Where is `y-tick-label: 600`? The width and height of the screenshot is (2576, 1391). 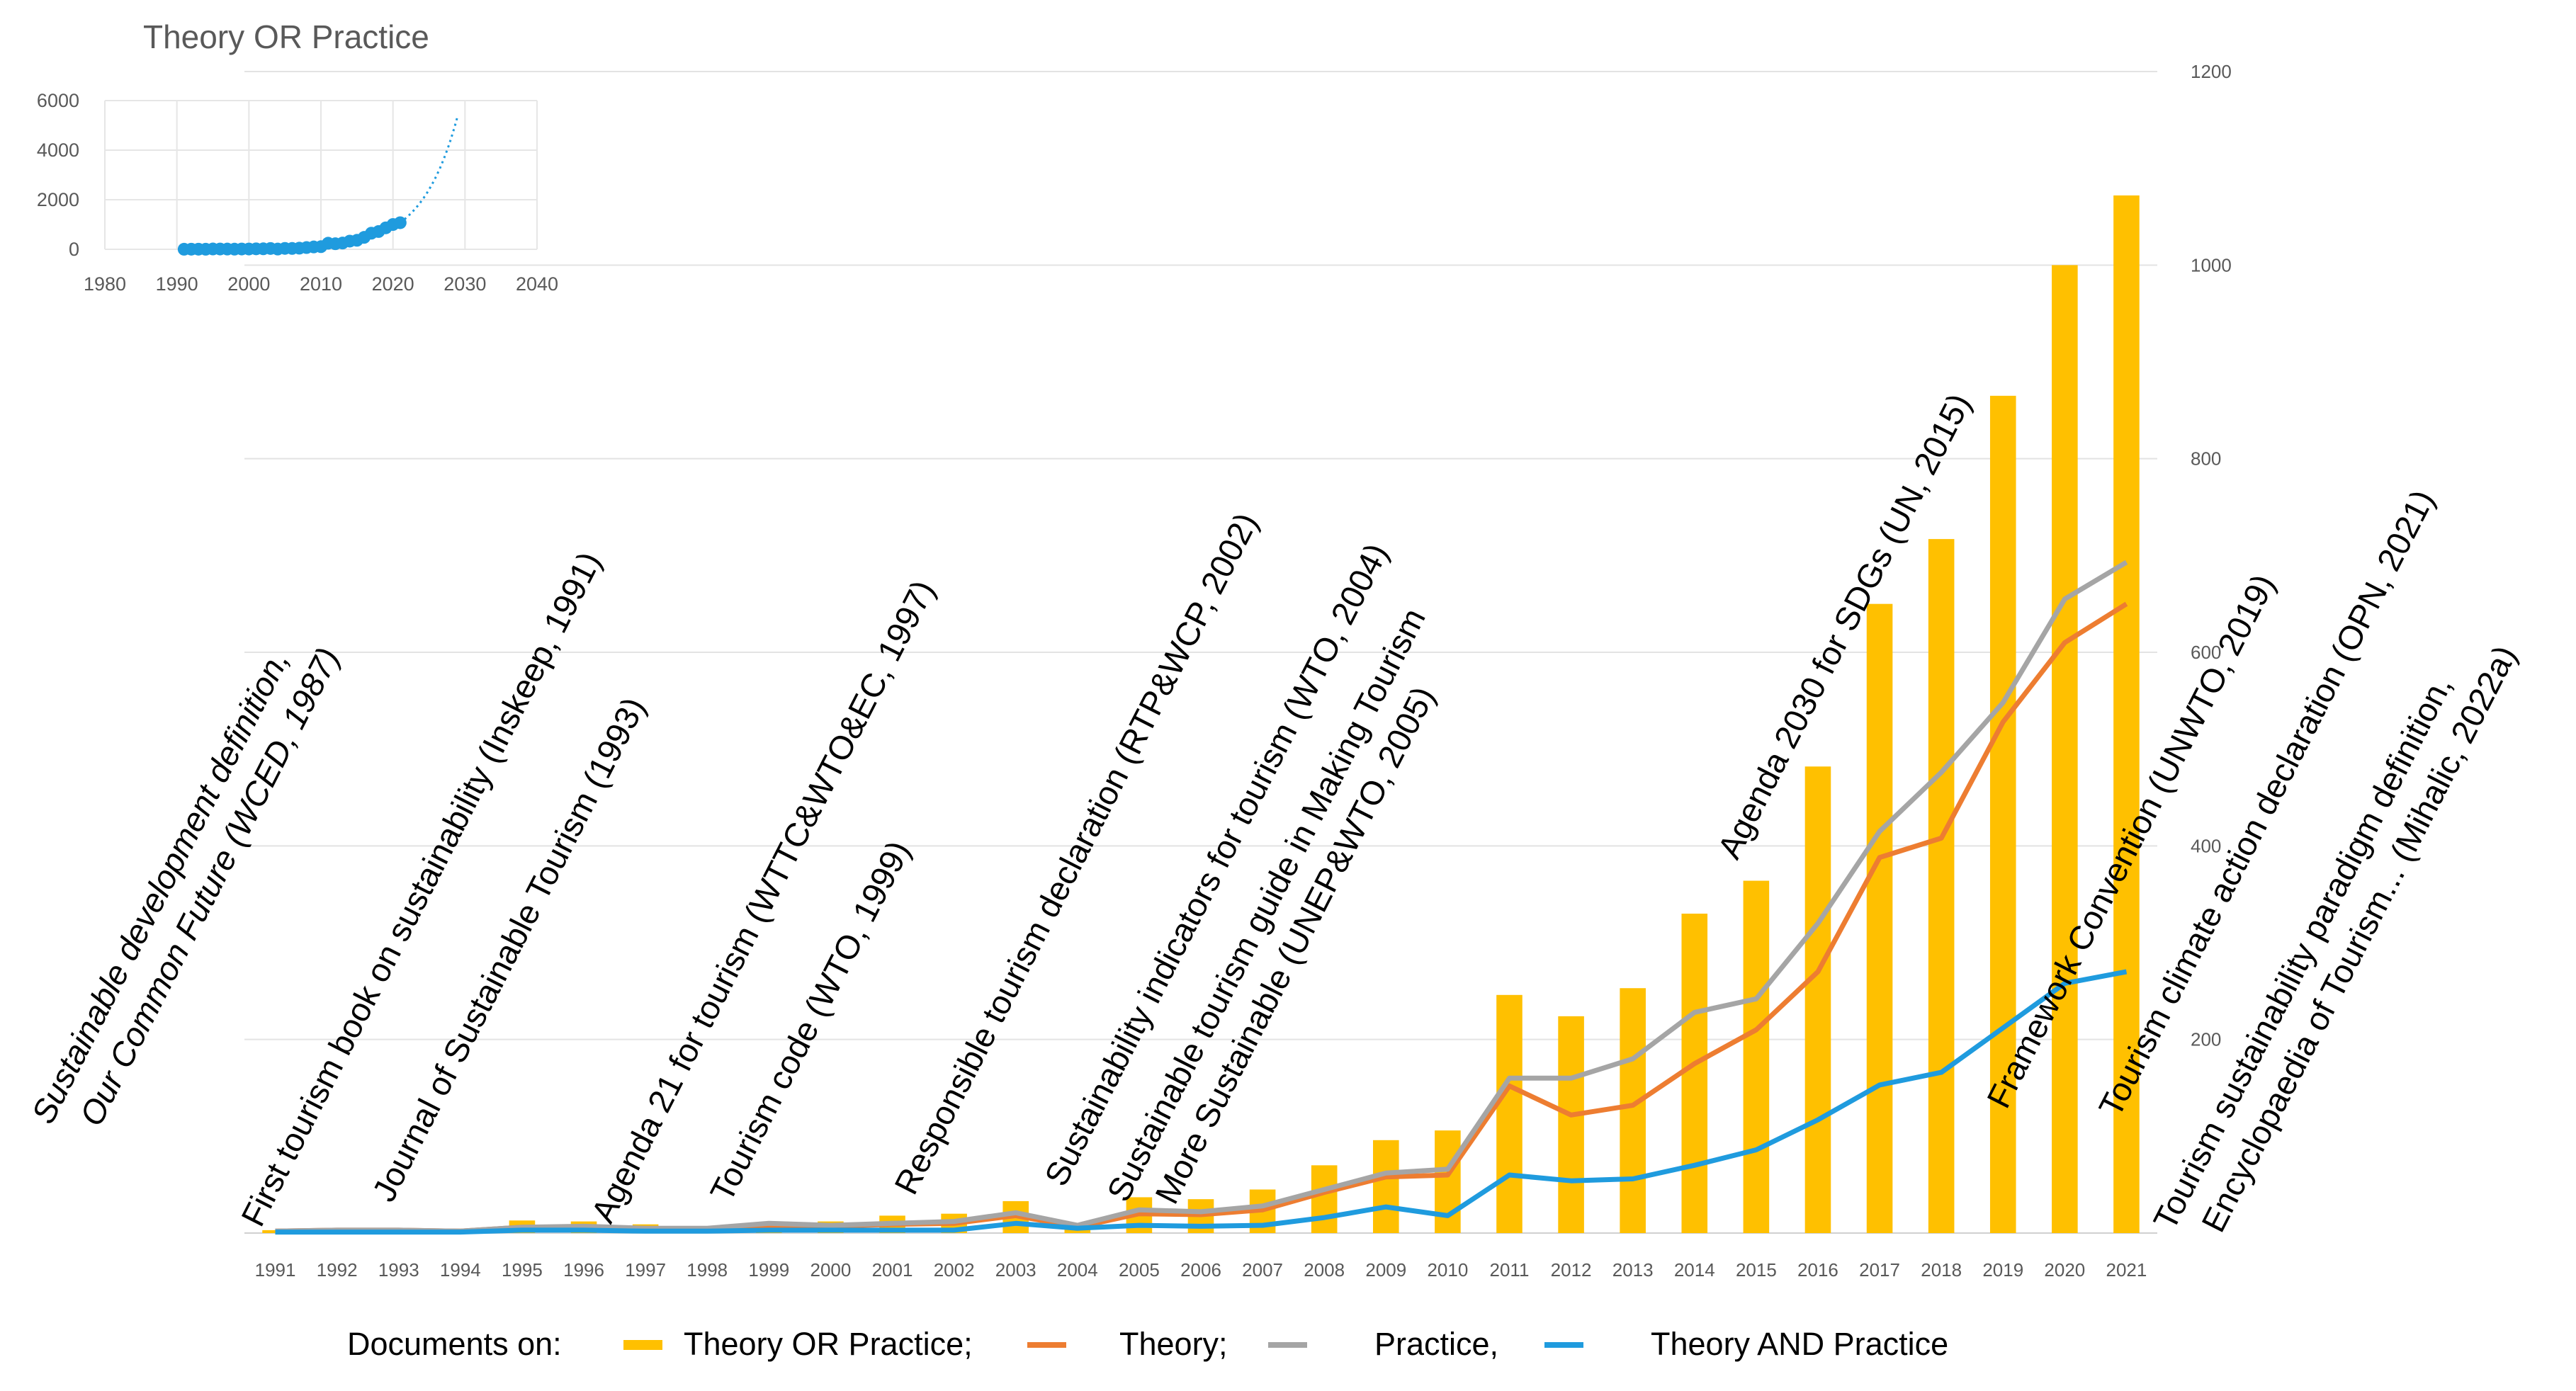 y-tick-label: 600 is located at coordinates (2206, 652).